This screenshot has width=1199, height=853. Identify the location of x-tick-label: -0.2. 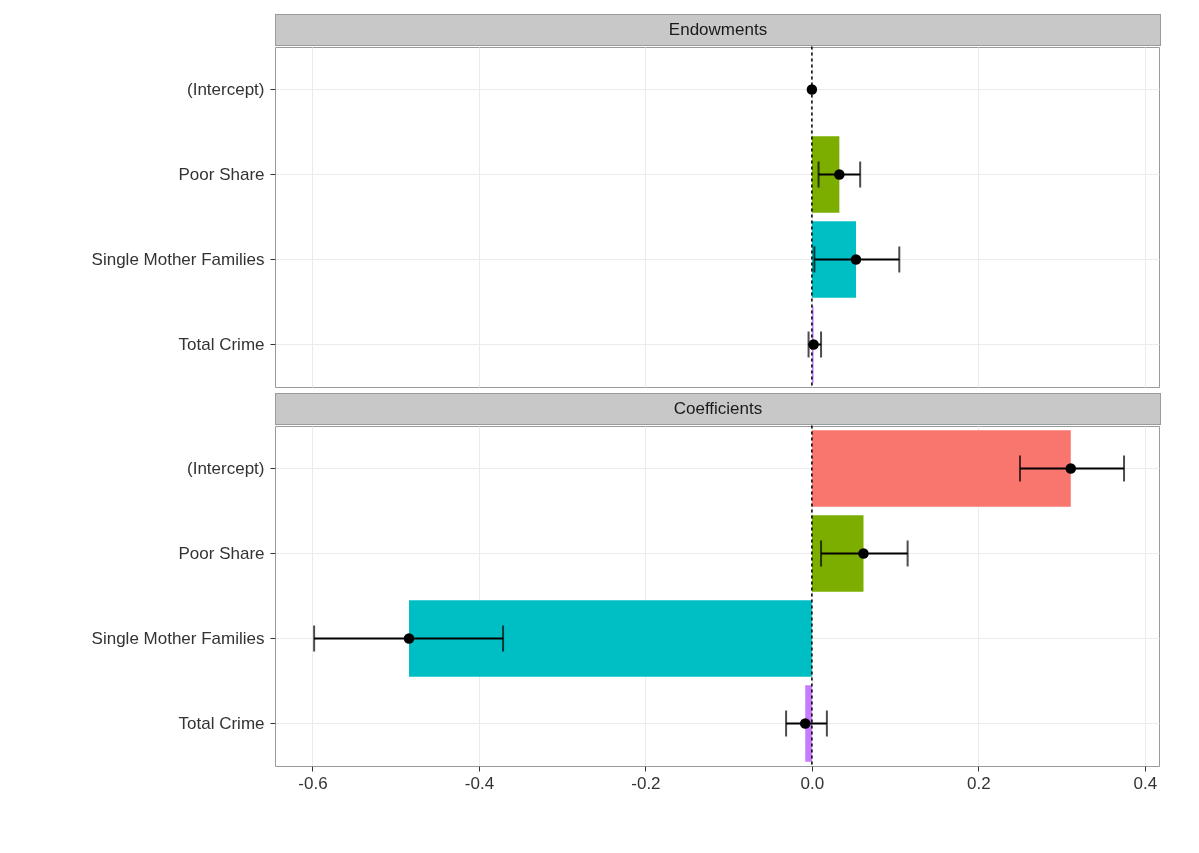
(646, 783).